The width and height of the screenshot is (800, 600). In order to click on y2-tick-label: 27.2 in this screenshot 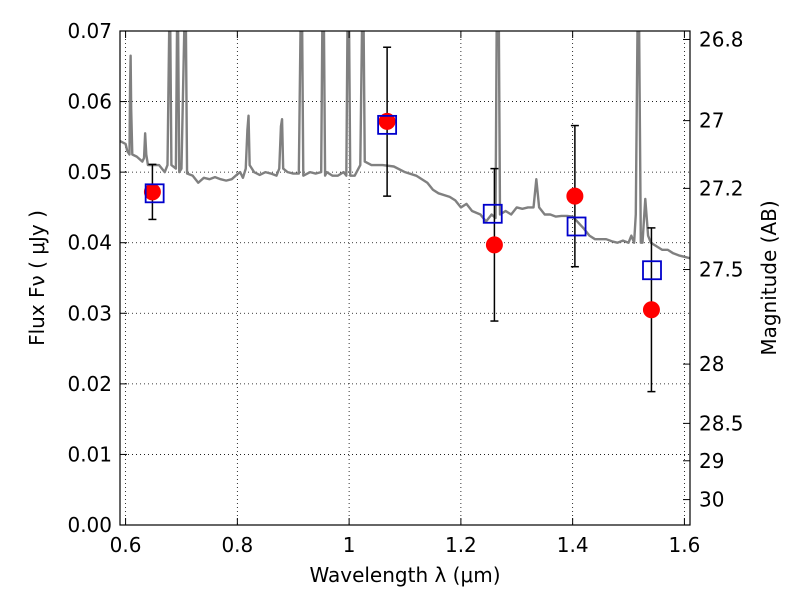, I will do `click(721, 188)`.